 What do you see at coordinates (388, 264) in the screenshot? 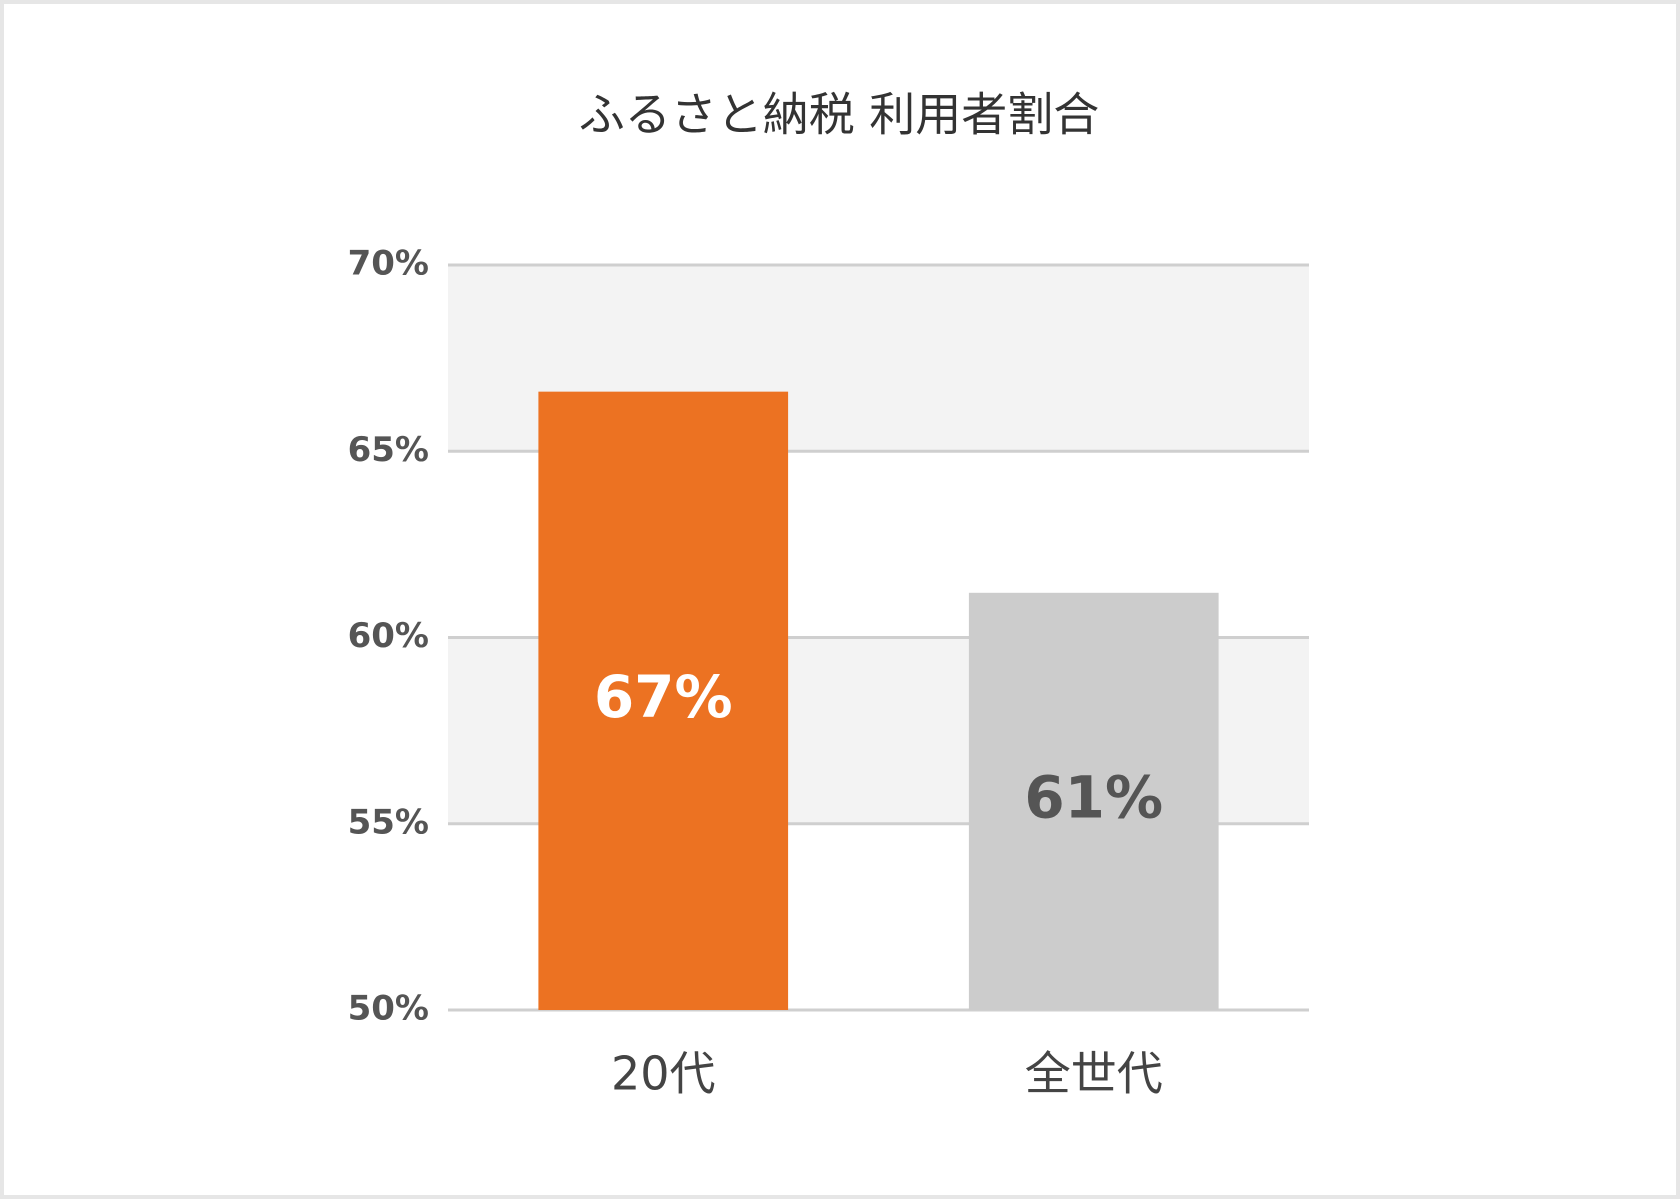
I see `y-tick-label: 70%` at bounding box center [388, 264].